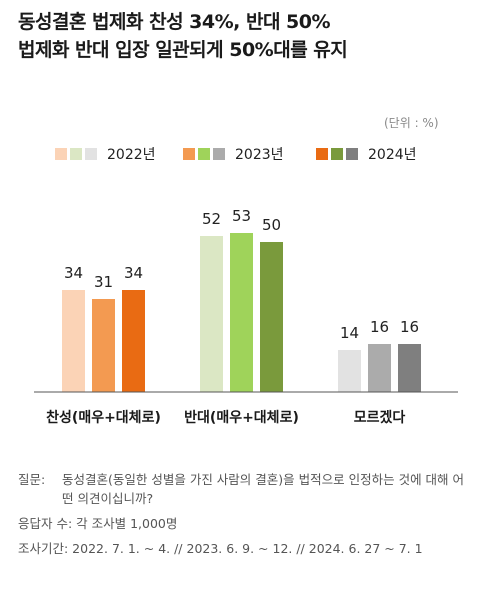  I want to click on data-label: 50, so click(271, 225).